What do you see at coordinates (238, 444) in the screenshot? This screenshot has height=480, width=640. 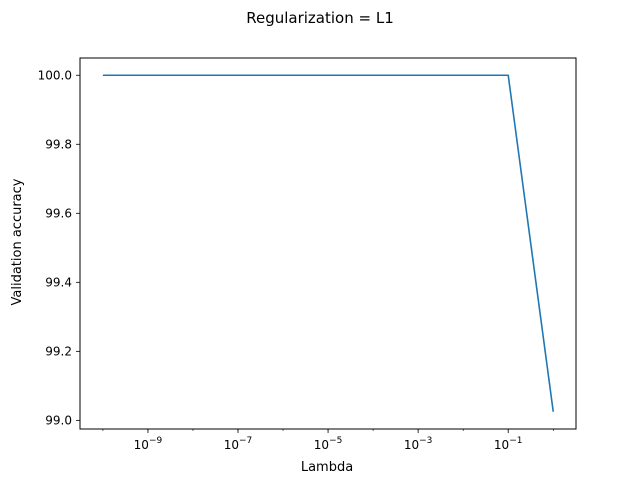 I see `x-tick-label: 10⁻⁷` at bounding box center [238, 444].